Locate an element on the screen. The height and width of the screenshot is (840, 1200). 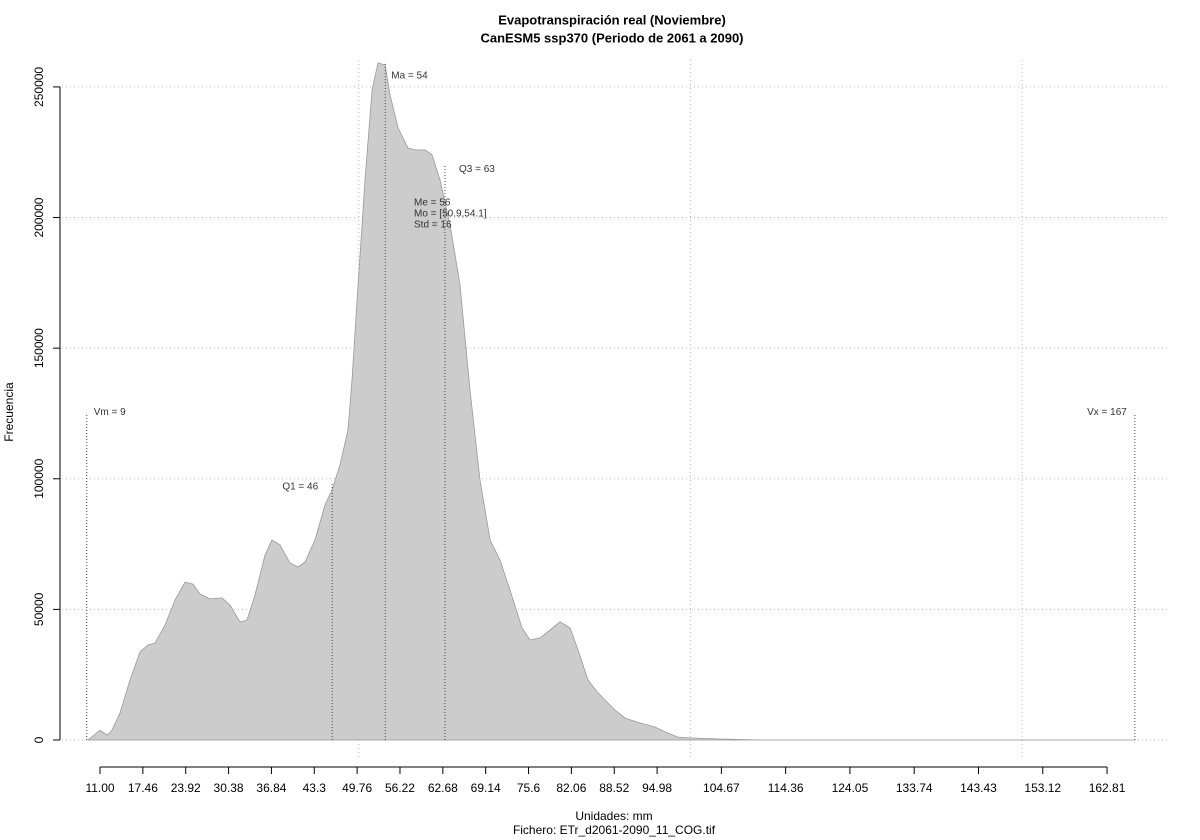
chart-subtitle: CanESM5 ssp370 (Periodo de 2061 a 2090) is located at coordinates (611, 37).